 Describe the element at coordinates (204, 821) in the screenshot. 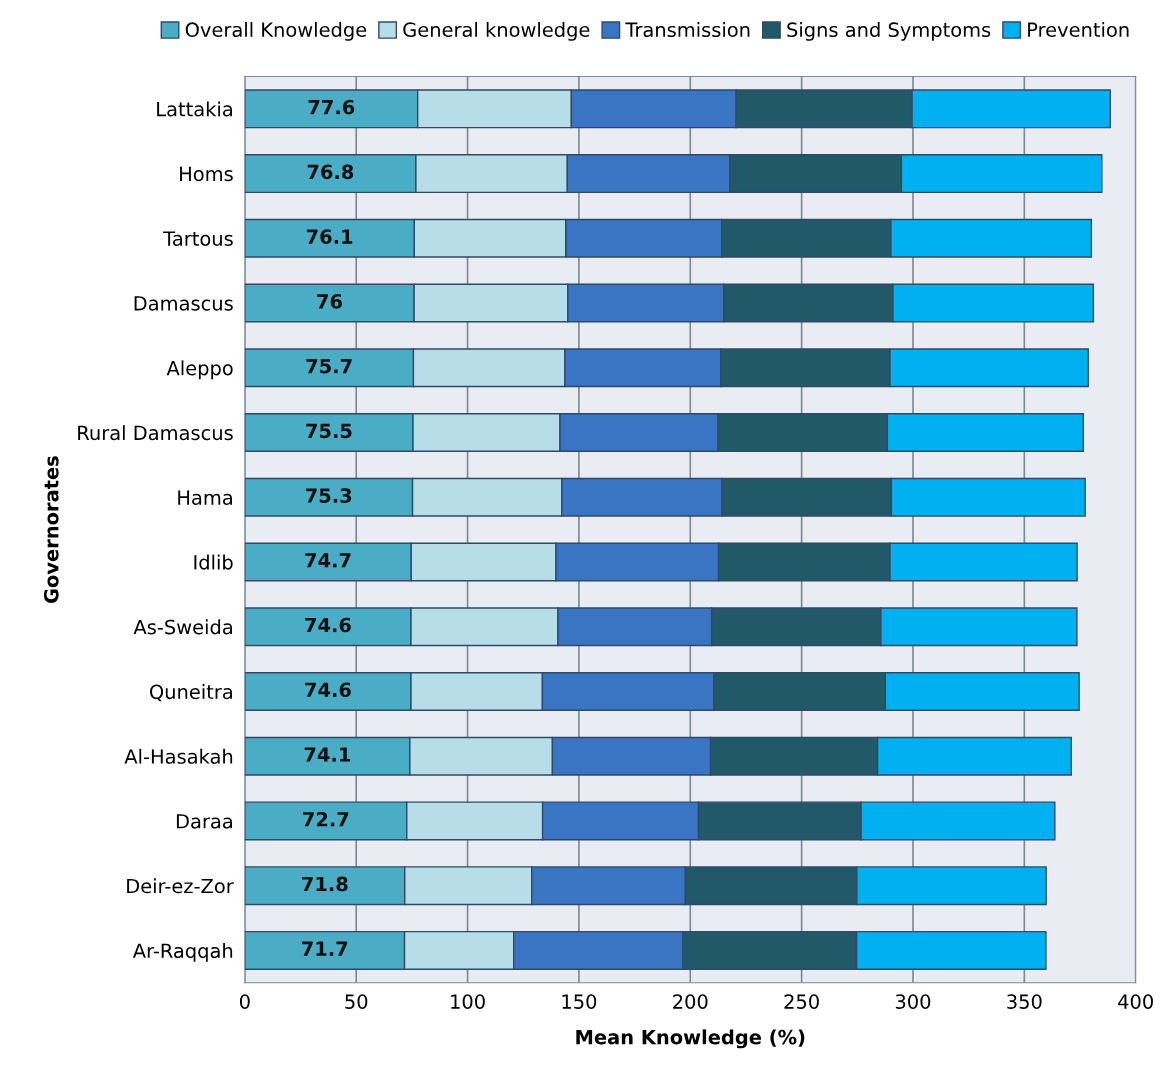

I see `y-tick-label: Daraa` at that location.